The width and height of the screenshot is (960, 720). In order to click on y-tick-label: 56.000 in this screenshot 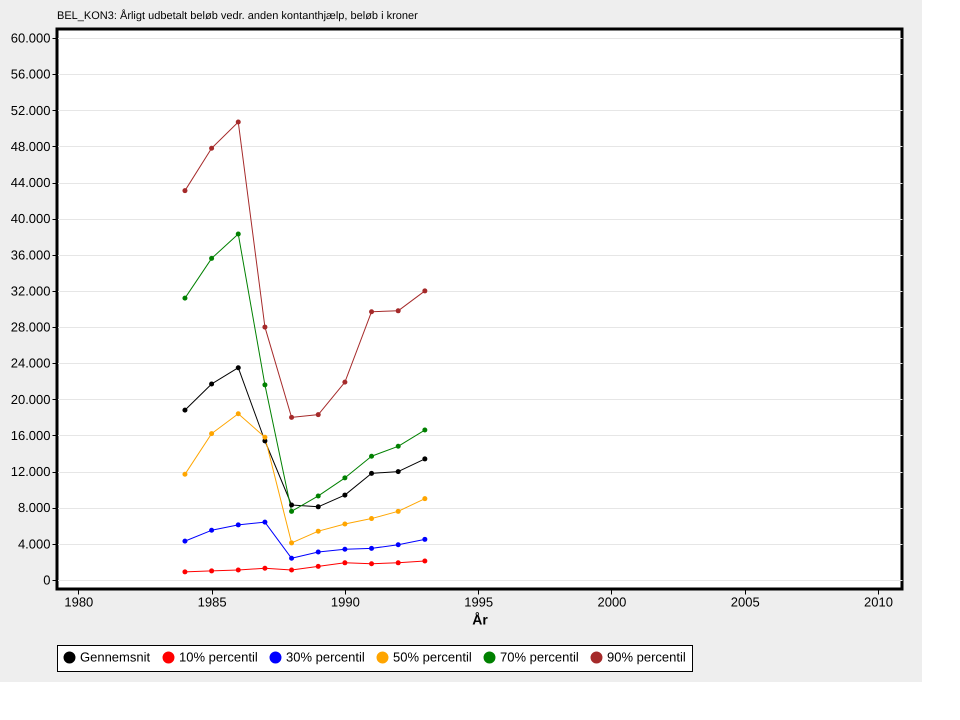, I will do `click(30, 74)`.